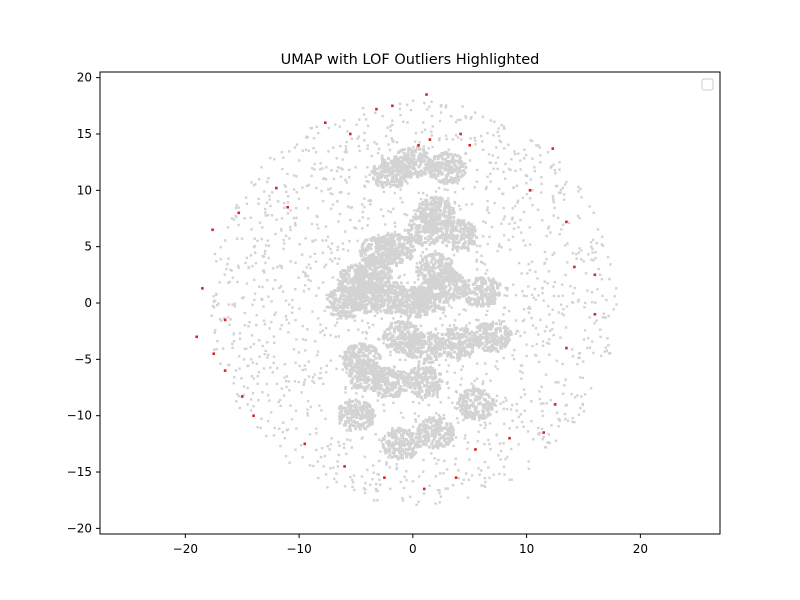 The image size is (800, 600). Describe the element at coordinates (88, 303) in the screenshot. I see `y-tick-label: 0` at that location.